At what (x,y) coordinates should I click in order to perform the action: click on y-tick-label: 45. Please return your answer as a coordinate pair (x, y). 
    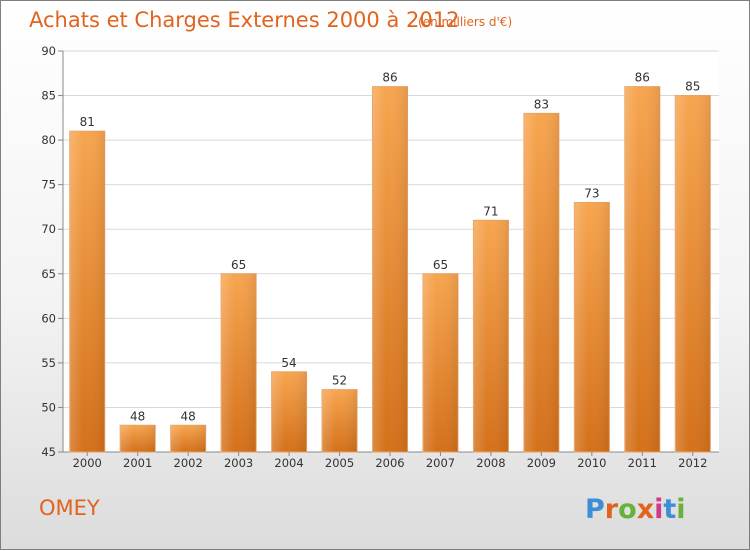
    Looking at the image, I should click on (48, 452).